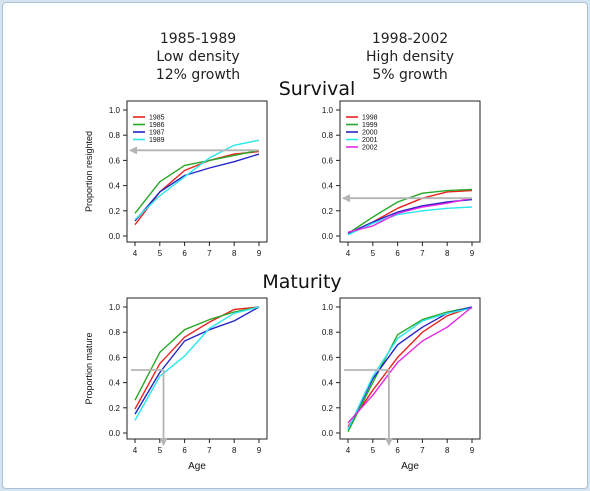  Describe the element at coordinates (89, 368) in the screenshot. I see `y-axis-label: Proportion mature` at that location.